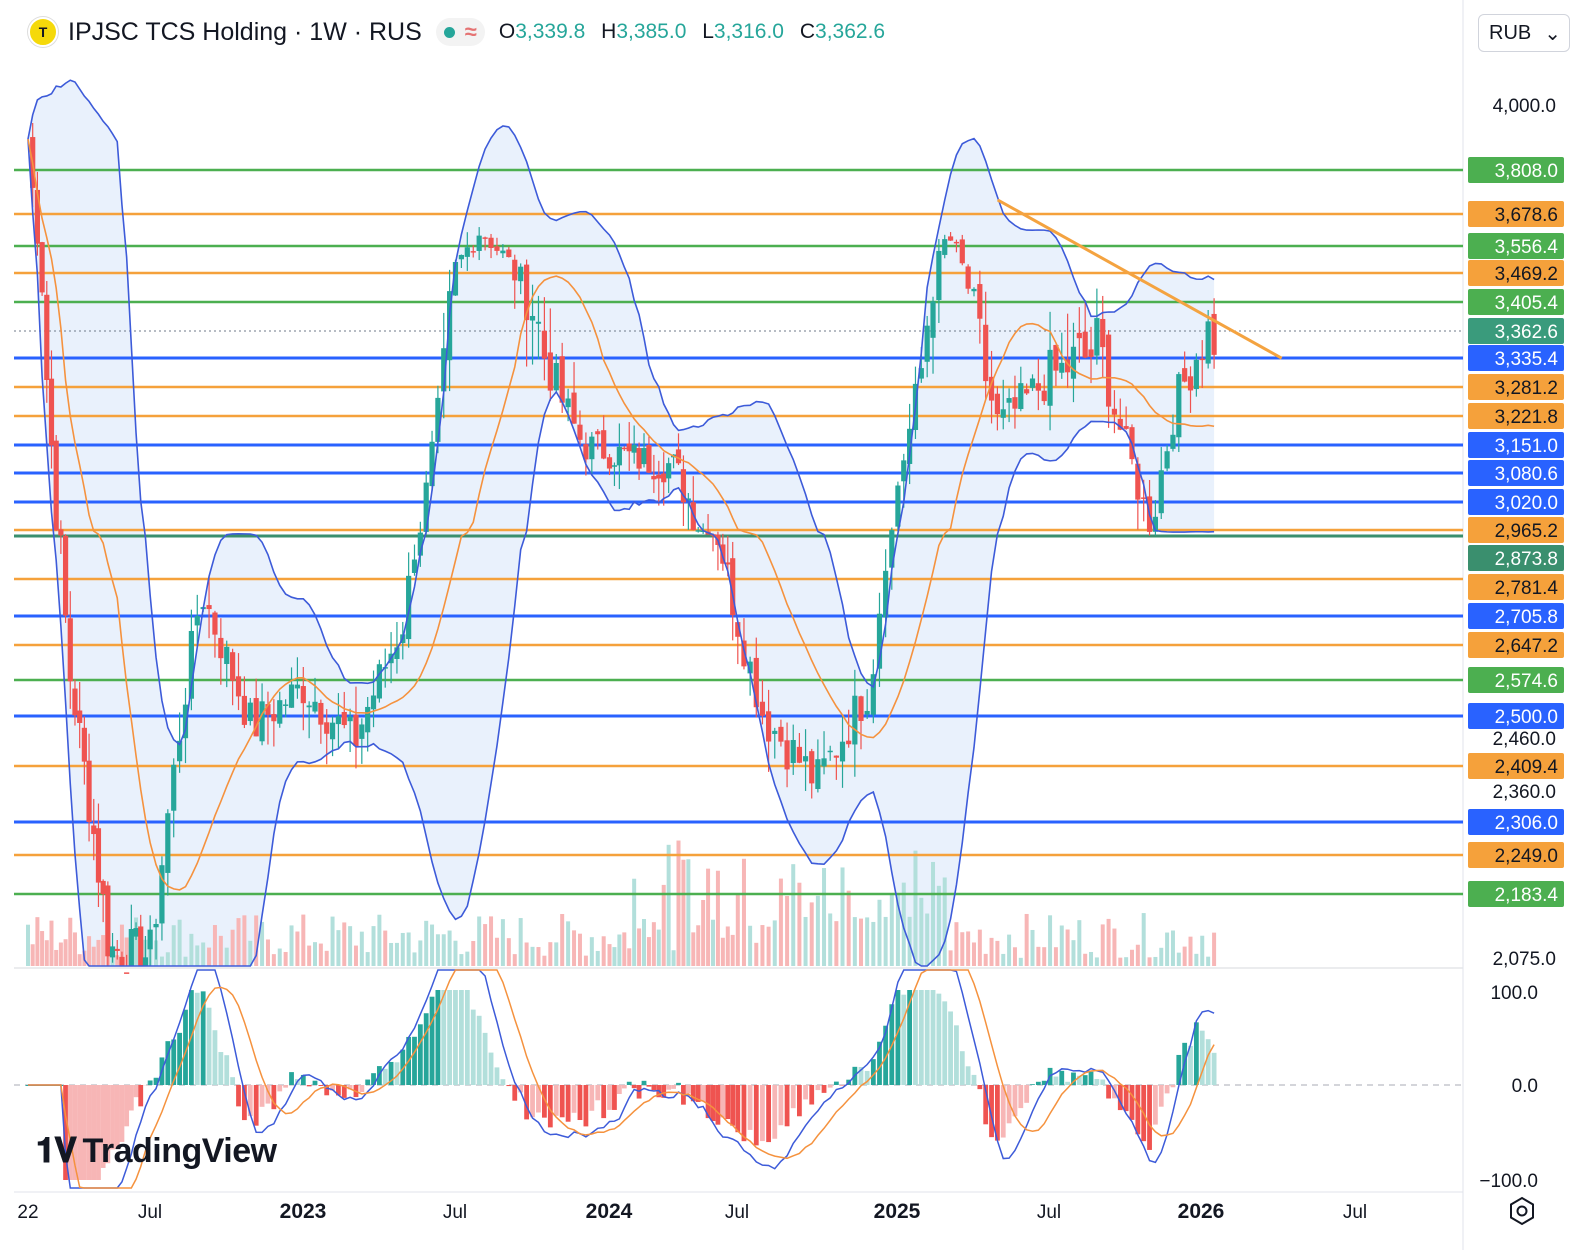 The height and width of the screenshot is (1250, 1591). What do you see at coordinates (1524, 33) in the screenshot?
I see `currency-select: RUB ⌄` at bounding box center [1524, 33].